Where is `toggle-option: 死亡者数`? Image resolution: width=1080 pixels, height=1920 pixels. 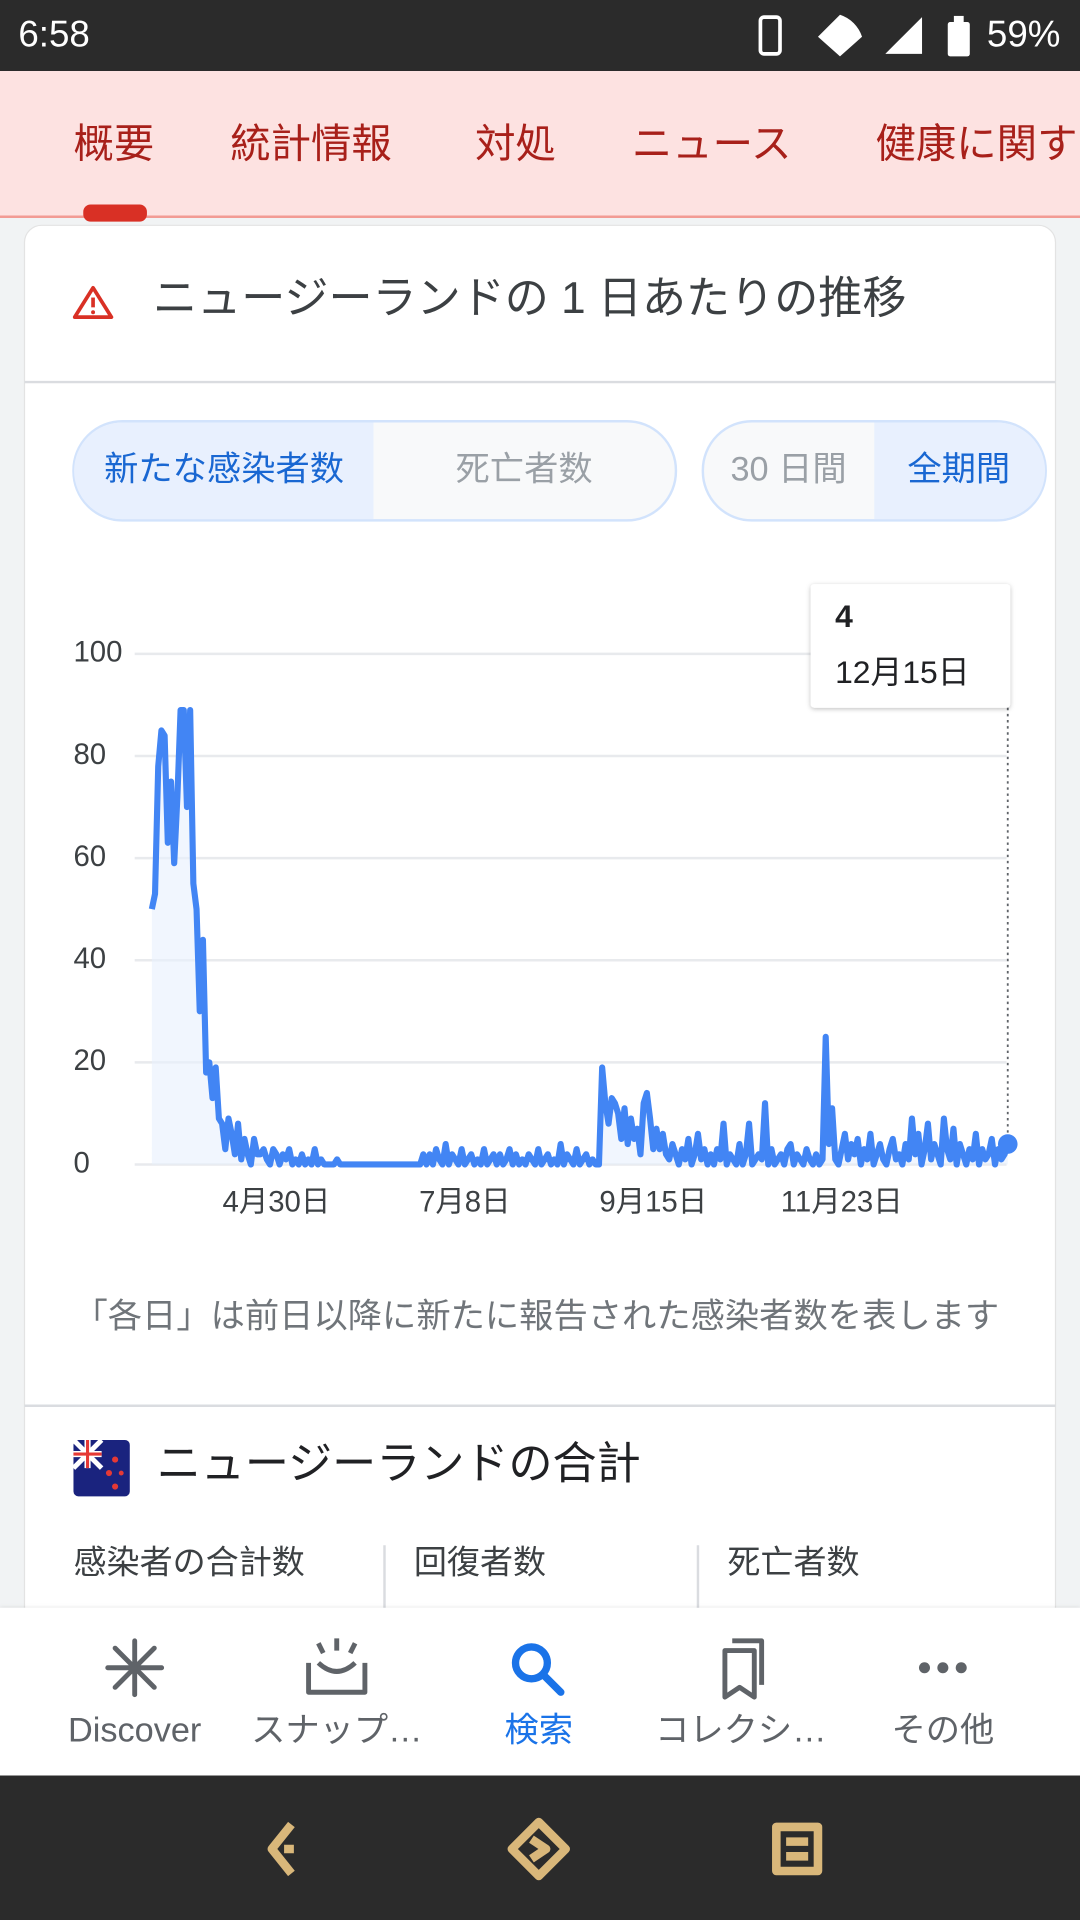
toggle-option: 死亡者数 is located at coordinates (524, 469).